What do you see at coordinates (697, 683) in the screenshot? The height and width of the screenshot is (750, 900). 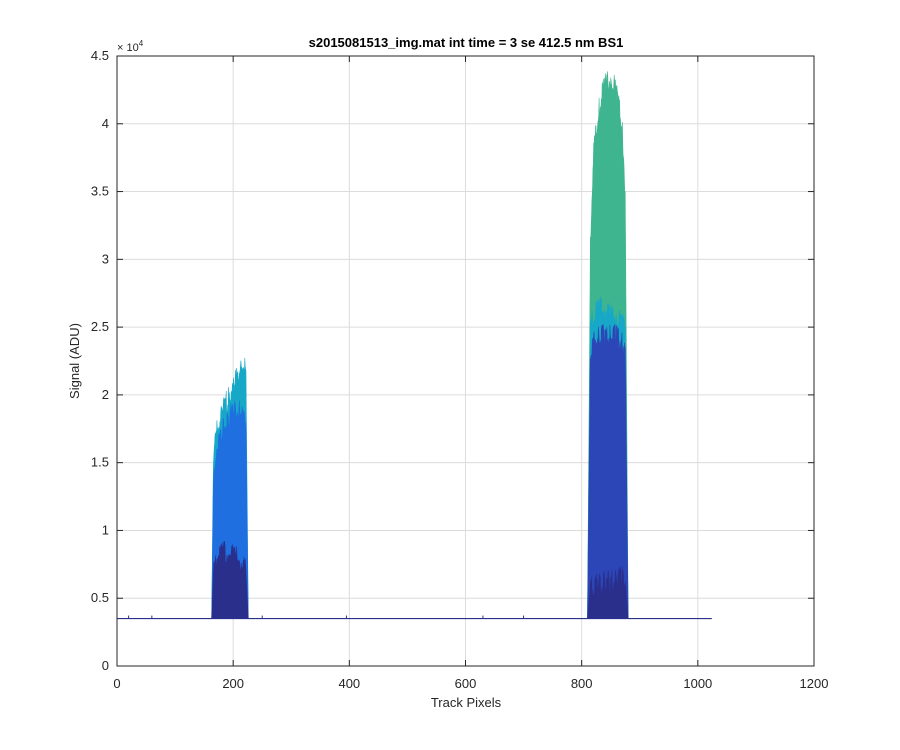 I see `x-tick-label: 1000` at bounding box center [697, 683].